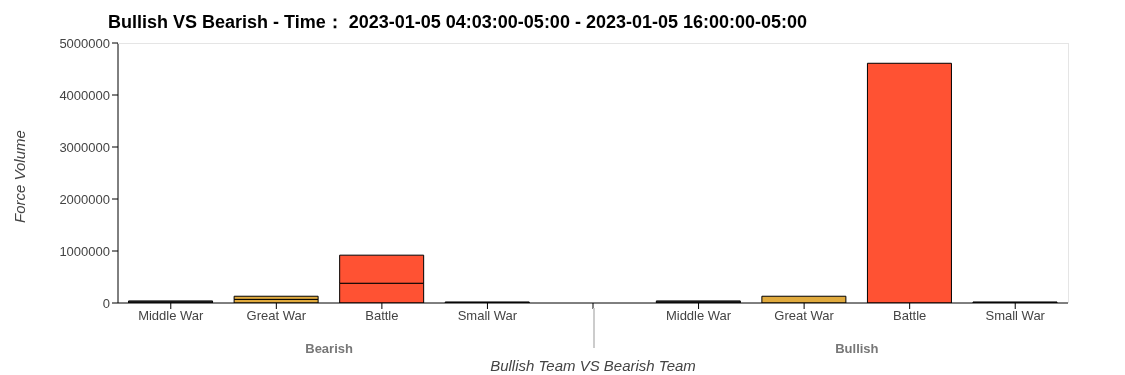  I want to click on x-axis-title: Bullish Team VS Bearish Team, so click(593, 365).